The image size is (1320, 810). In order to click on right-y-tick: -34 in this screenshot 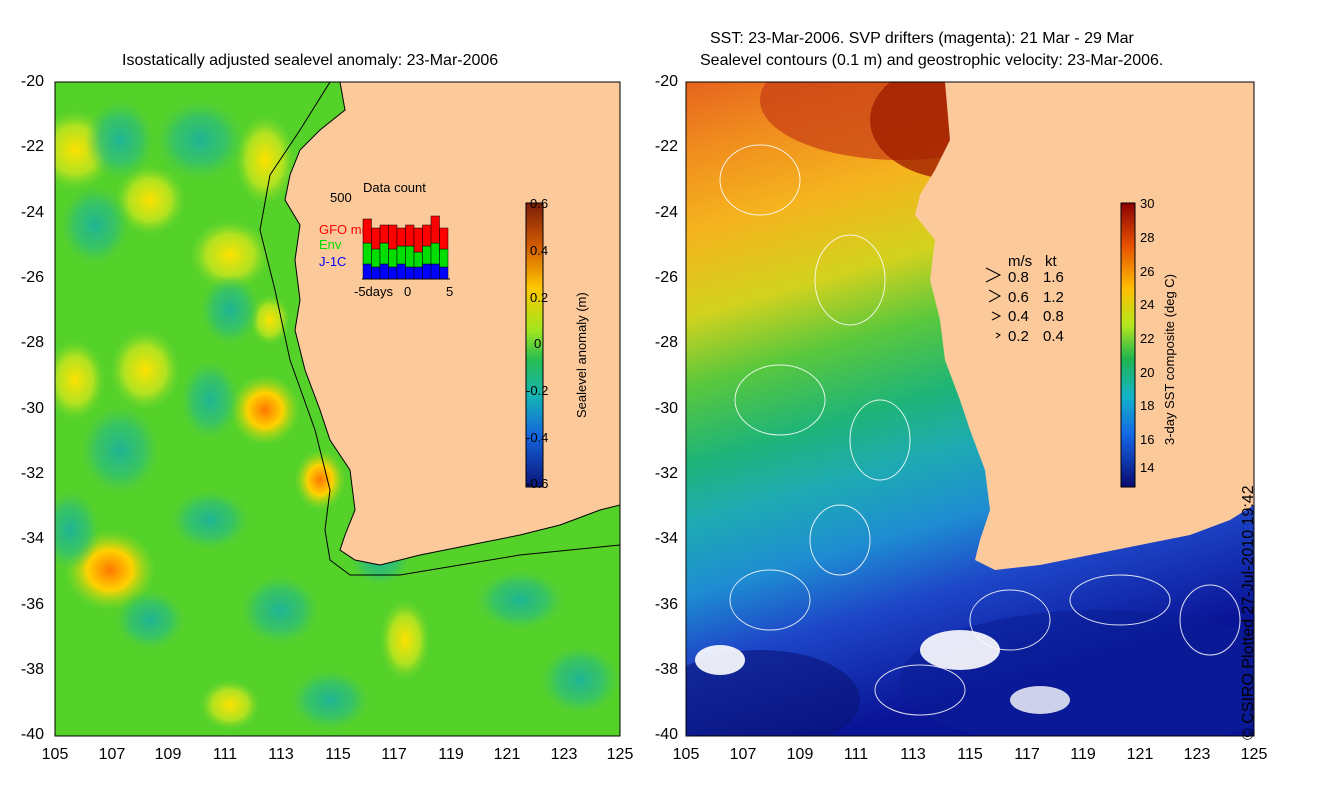, I will do `click(666, 538)`.